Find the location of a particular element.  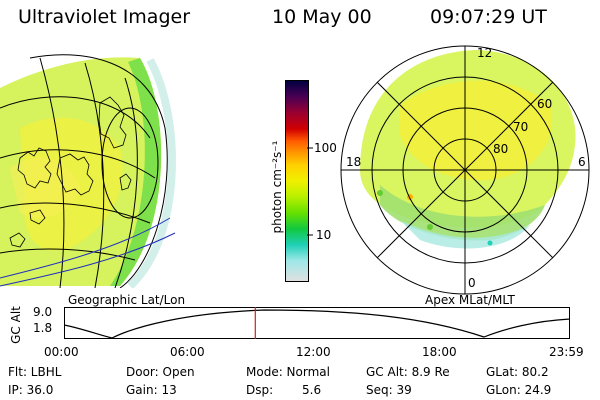

time-tick-0600: 06:00 is located at coordinates (187, 352).